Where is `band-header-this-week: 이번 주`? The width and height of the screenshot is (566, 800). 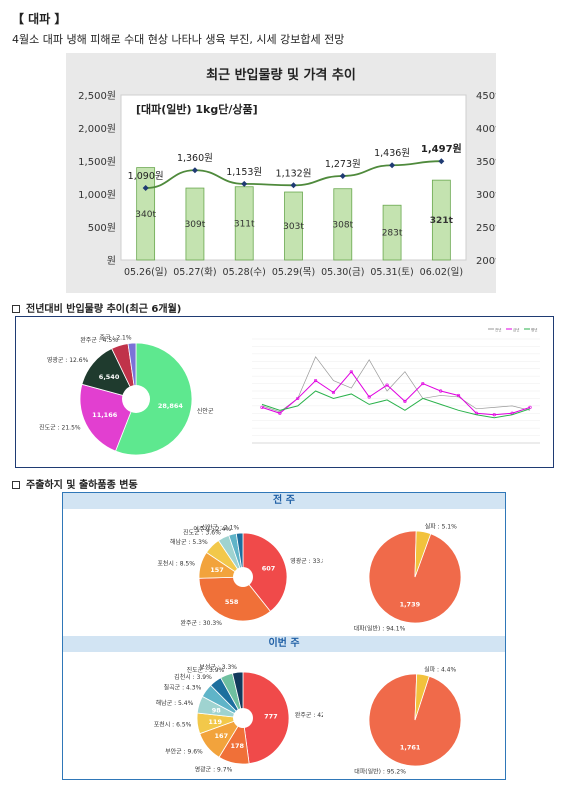 band-header-this-week: 이번 주 is located at coordinates (284, 644).